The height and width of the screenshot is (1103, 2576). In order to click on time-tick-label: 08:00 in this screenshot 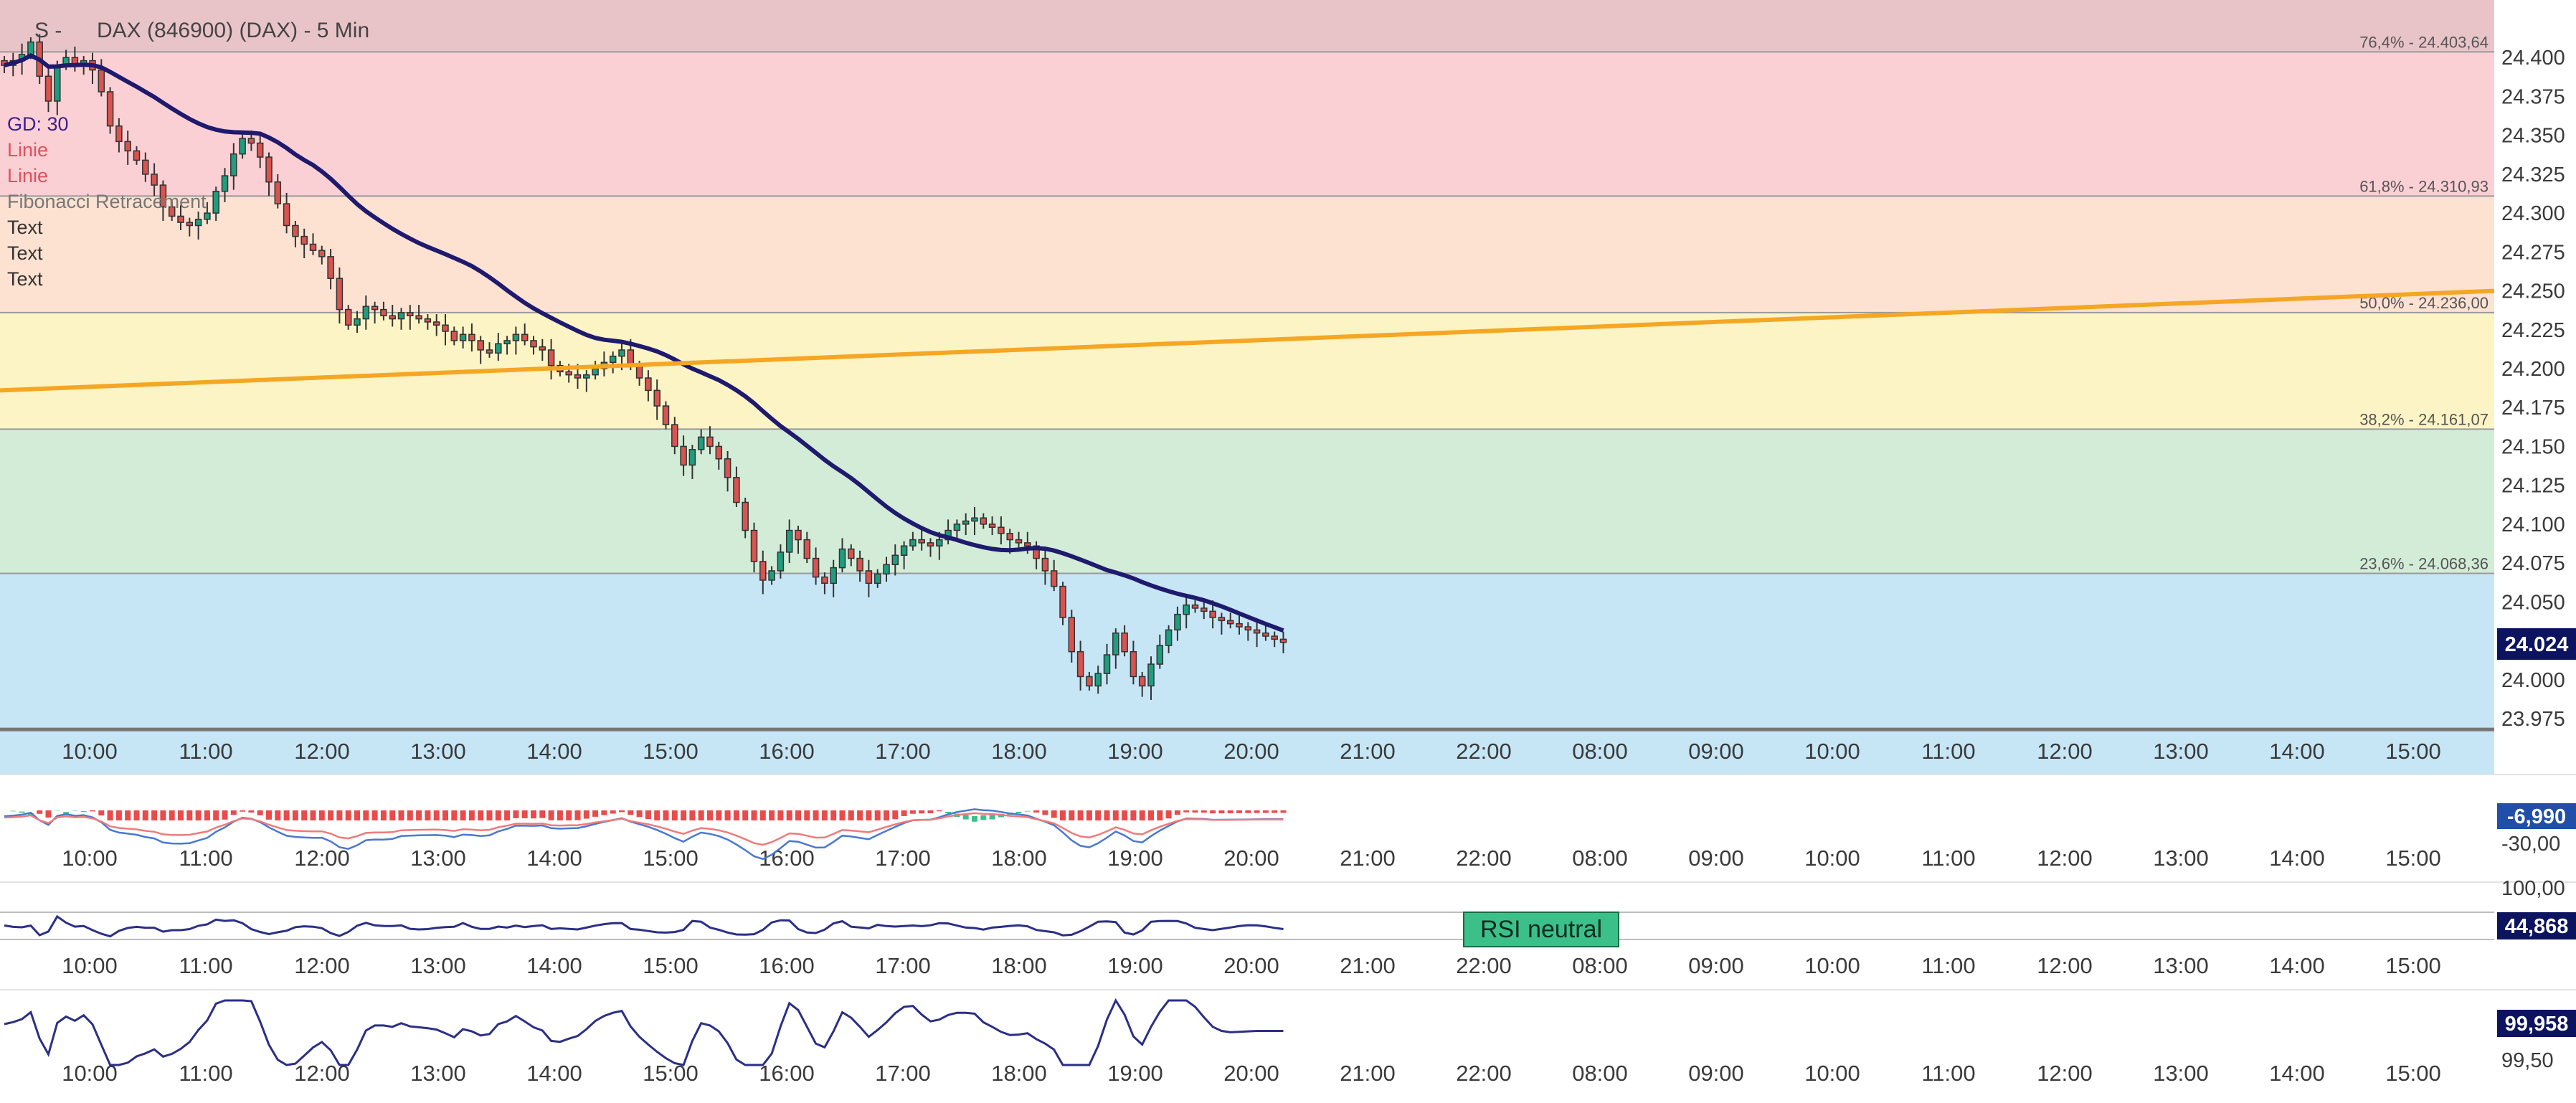, I will do `click(1600, 858)`.